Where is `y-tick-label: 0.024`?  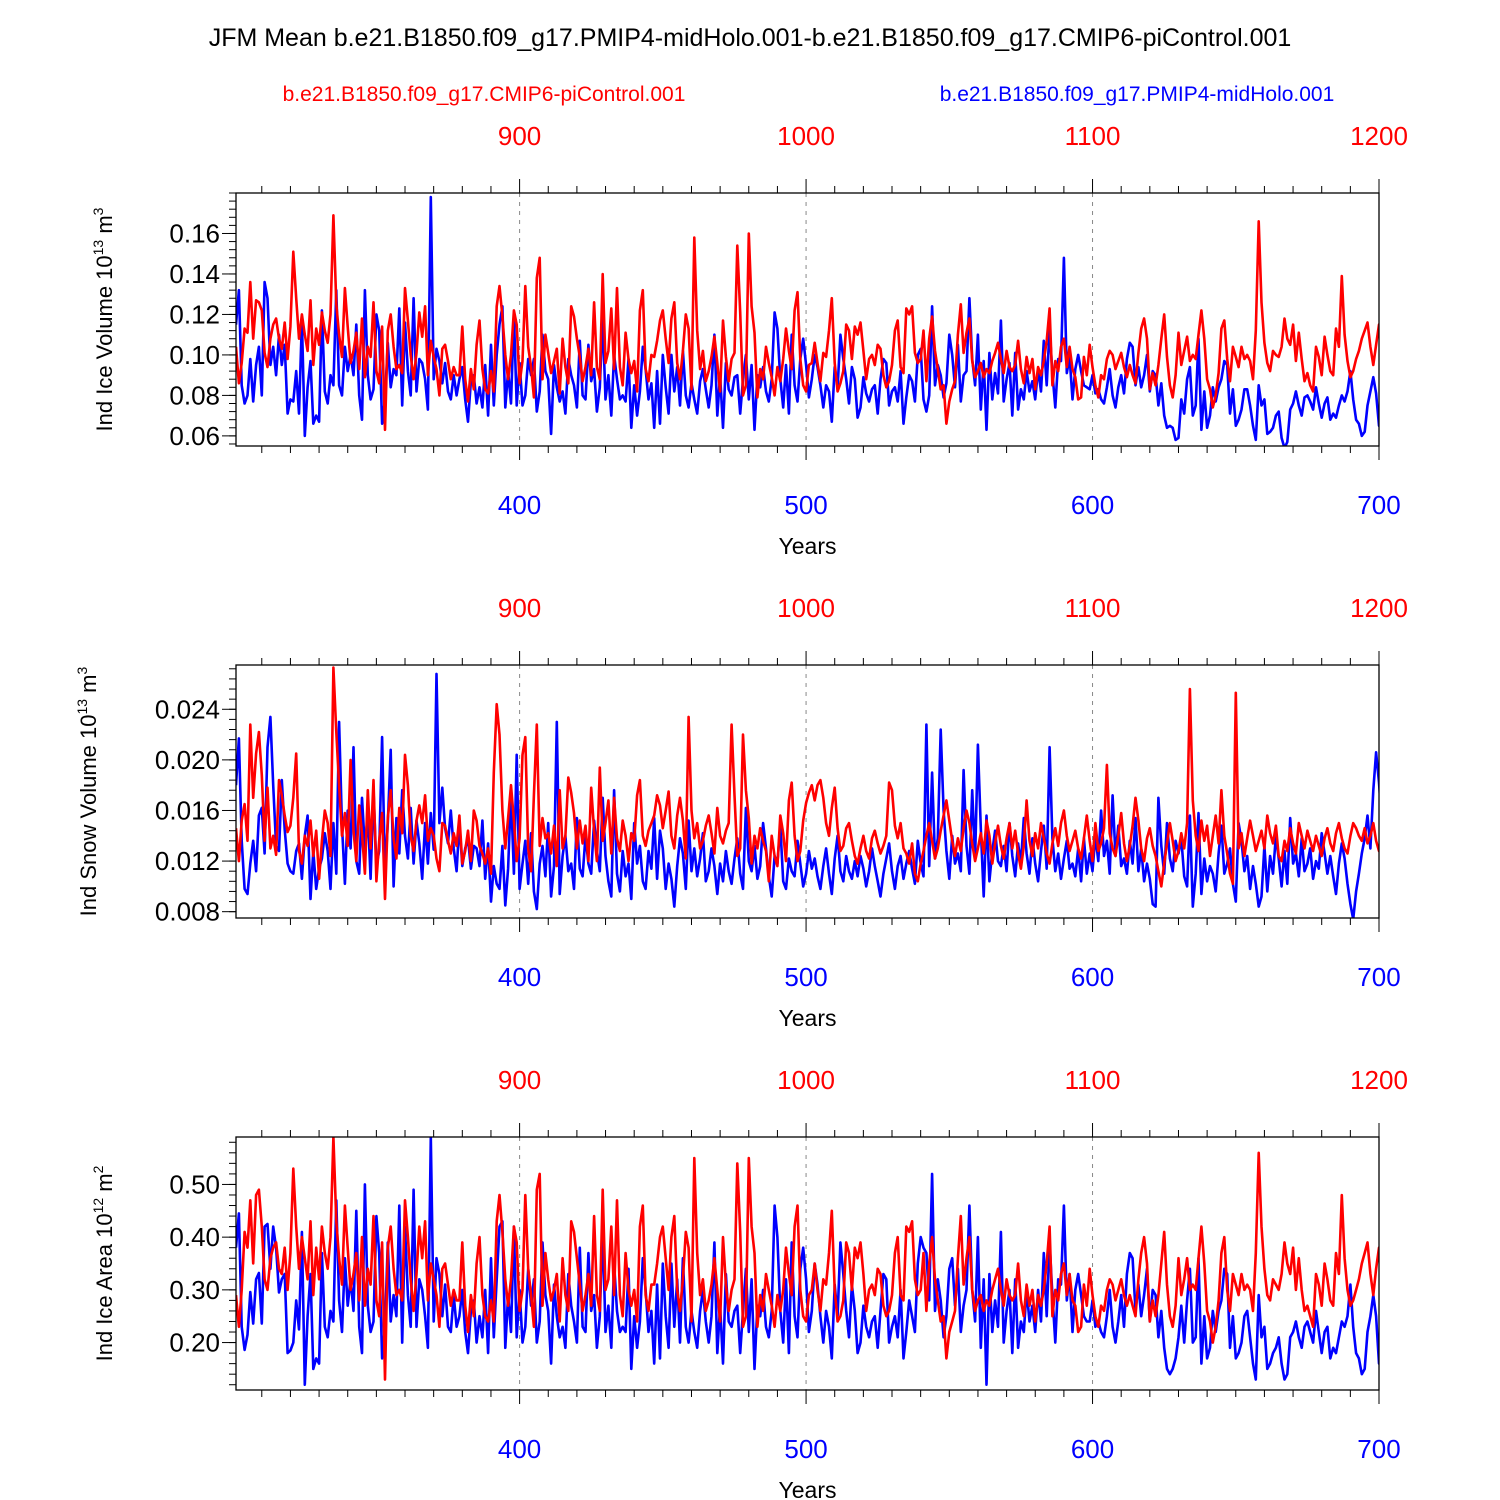 y-tick-label: 0.024 is located at coordinates (187, 709).